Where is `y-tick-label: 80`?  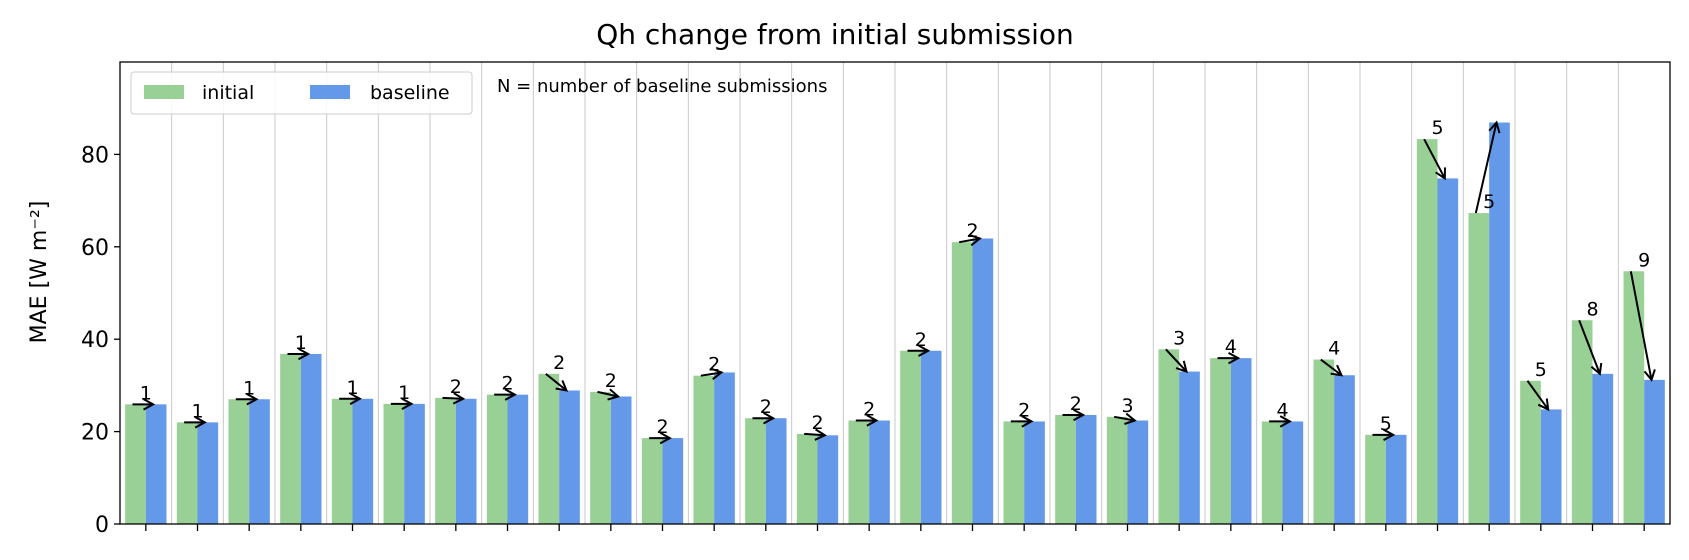 y-tick-label: 80 is located at coordinates (95, 155).